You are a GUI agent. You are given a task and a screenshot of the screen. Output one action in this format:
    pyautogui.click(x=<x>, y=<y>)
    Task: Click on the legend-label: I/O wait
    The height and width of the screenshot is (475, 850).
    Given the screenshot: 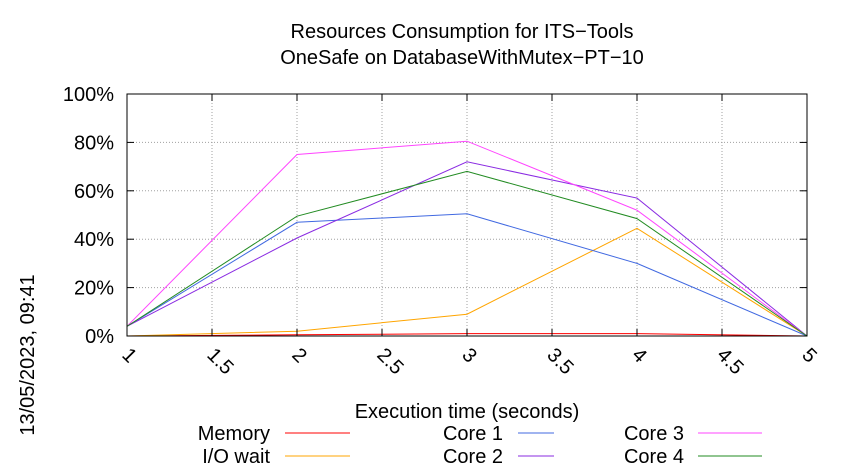 What is the action you would take?
    pyautogui.click(x=236, y=457)
    